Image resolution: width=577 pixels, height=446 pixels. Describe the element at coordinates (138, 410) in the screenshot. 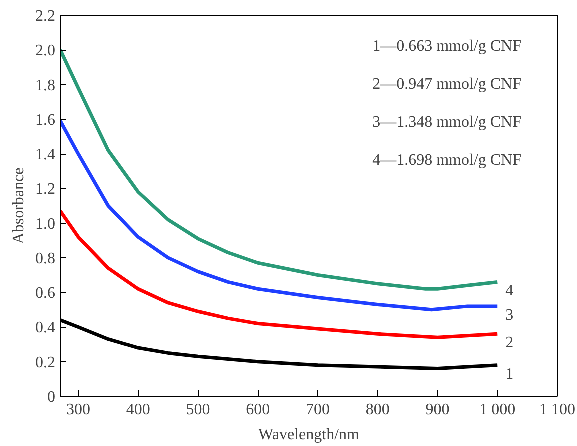

I see `x-tick-label: 400` at that location.